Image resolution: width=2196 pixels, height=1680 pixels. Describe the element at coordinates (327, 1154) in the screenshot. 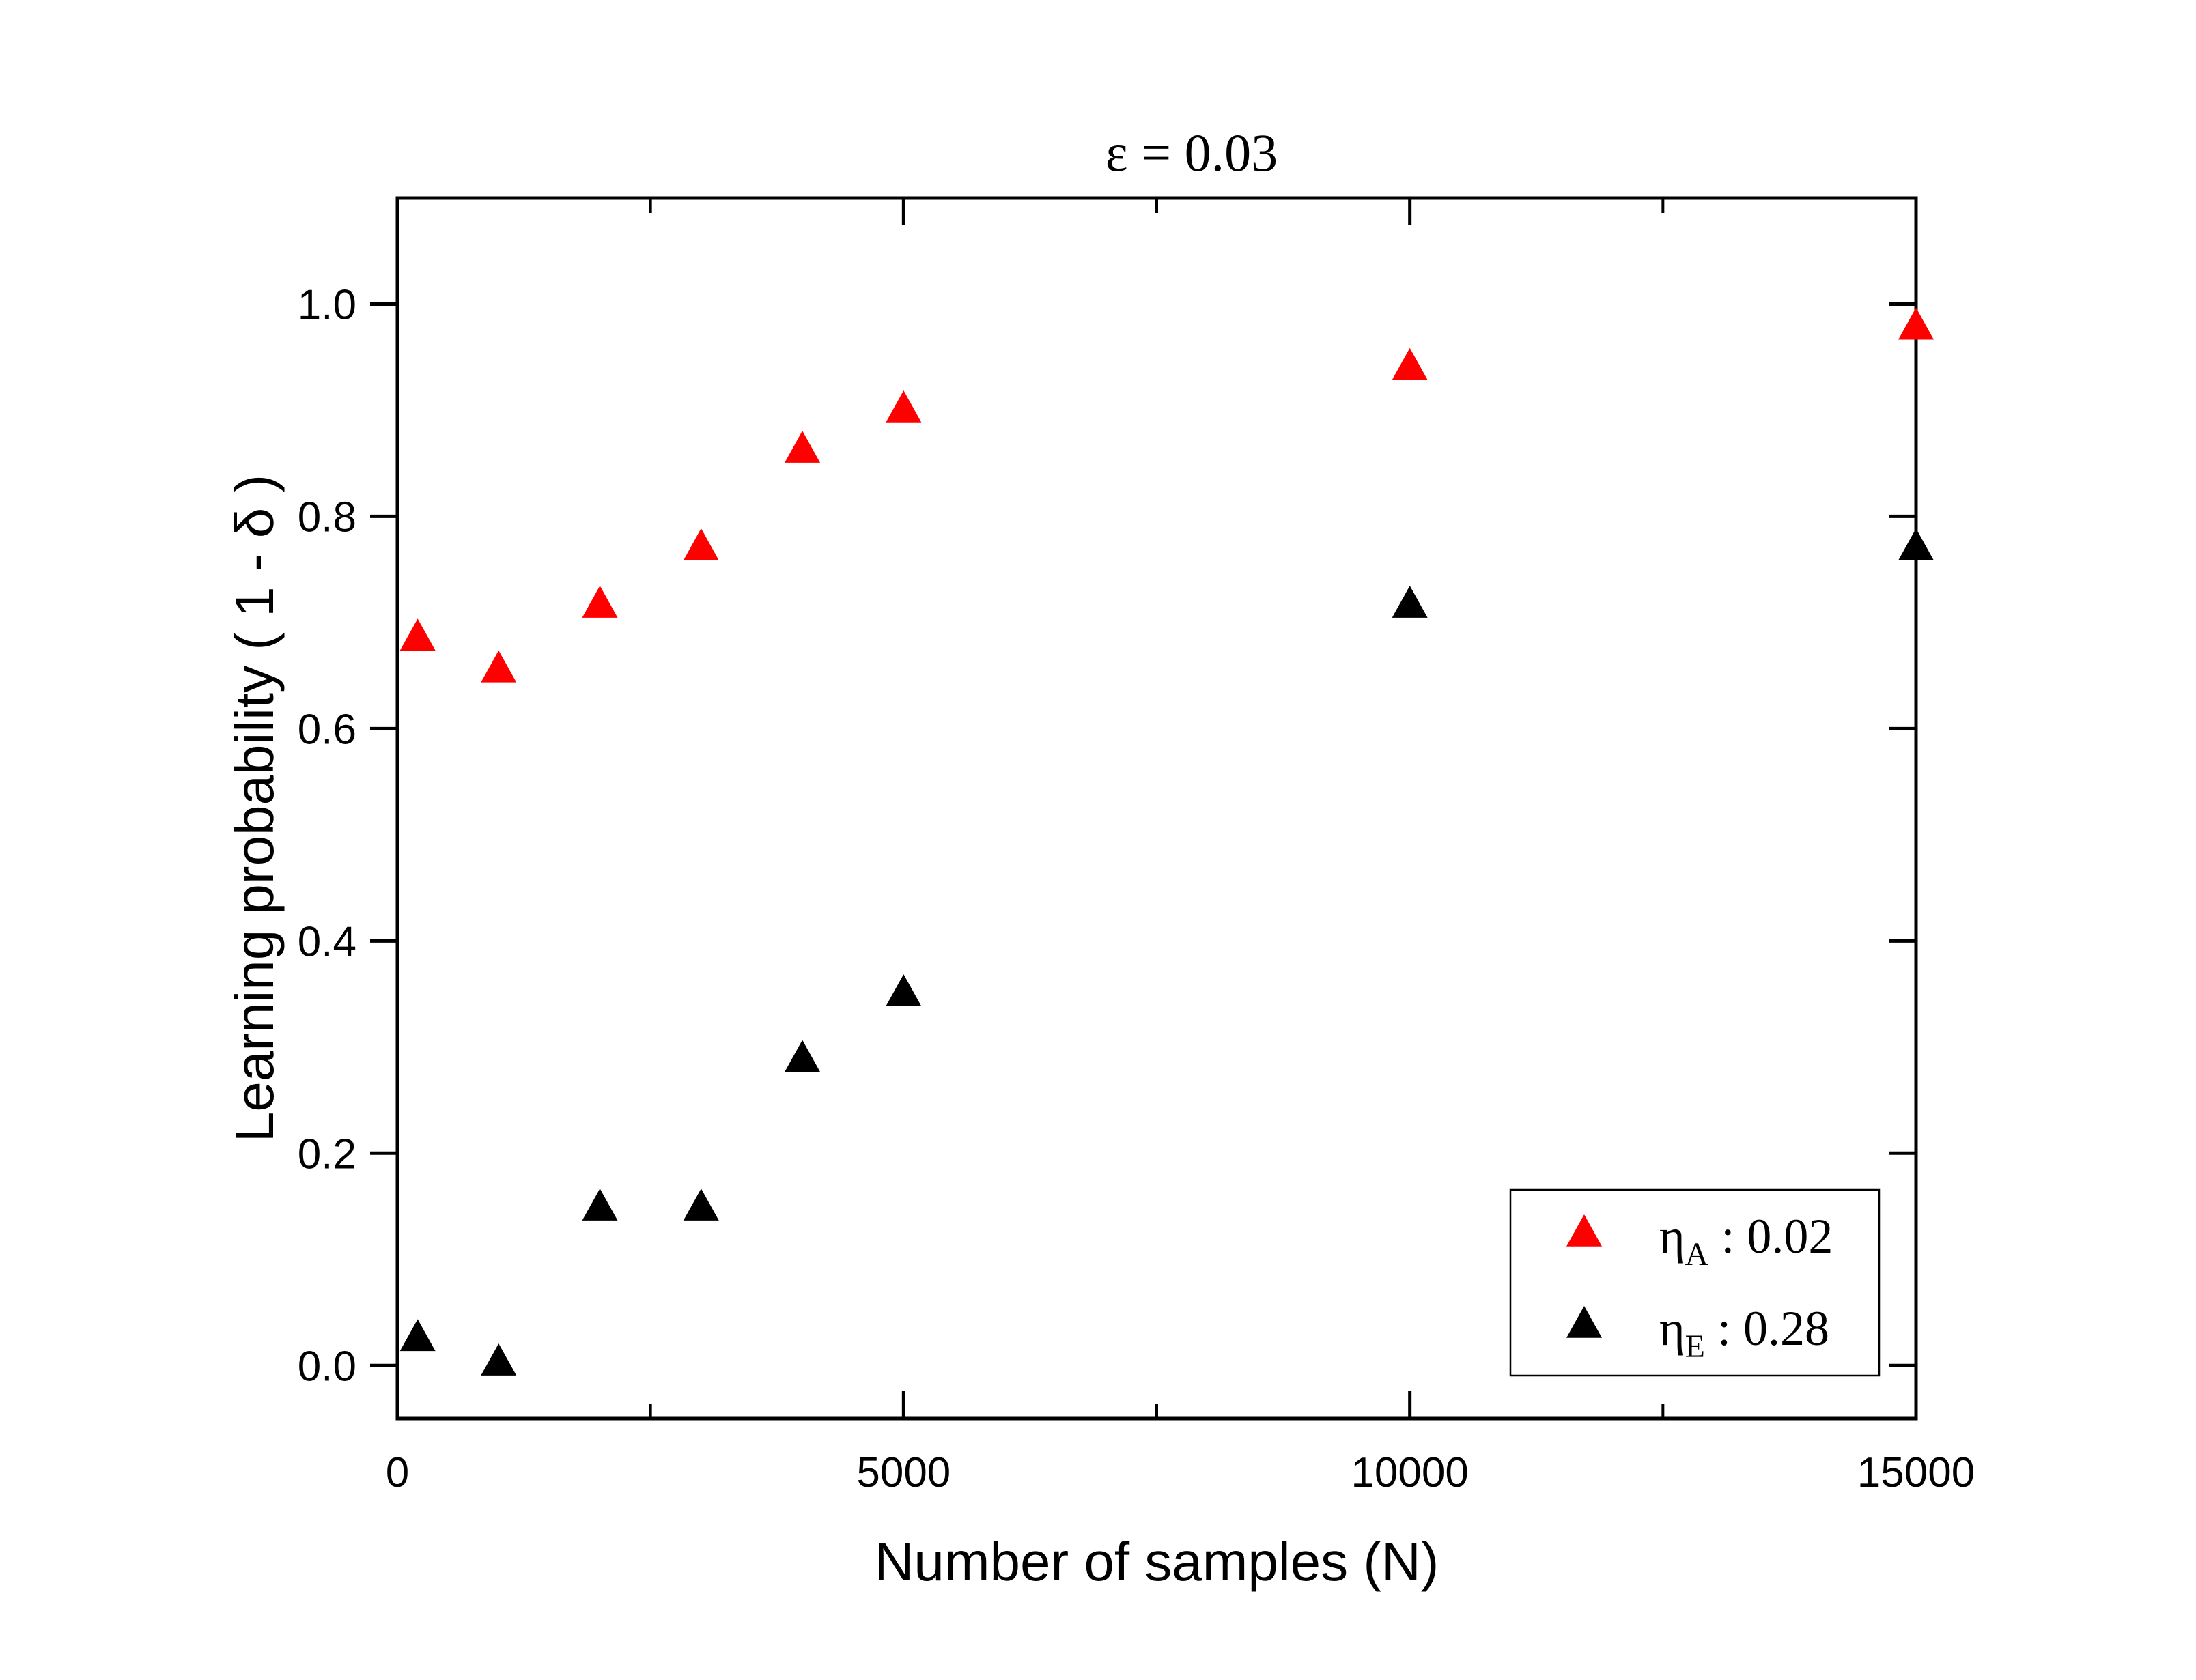

I see `y-tick-label: 0.2` at that location.